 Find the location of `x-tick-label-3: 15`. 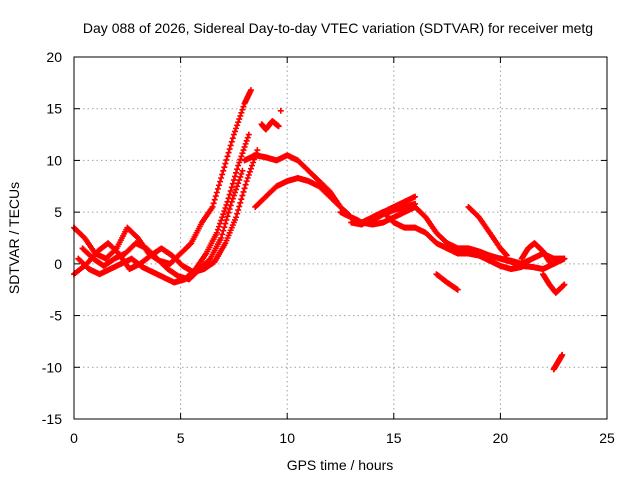

x-tick-label-3: 15 is located at coordinates (394, 438).